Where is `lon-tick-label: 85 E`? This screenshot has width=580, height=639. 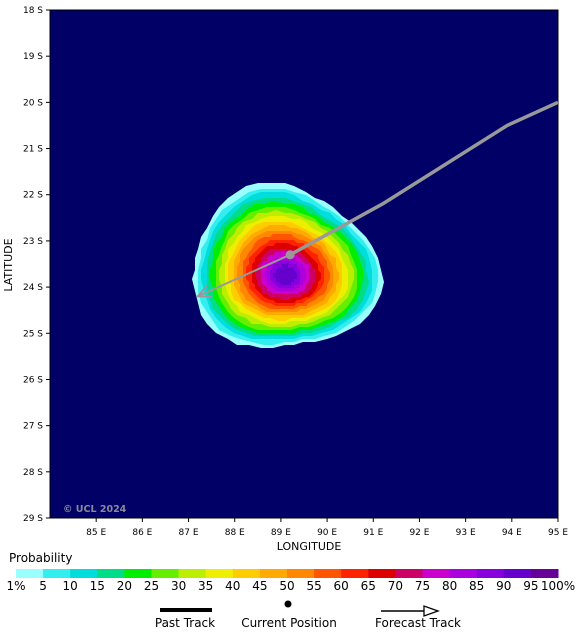
lon-tick-label: 85 E is located at coordinates (96, 533).